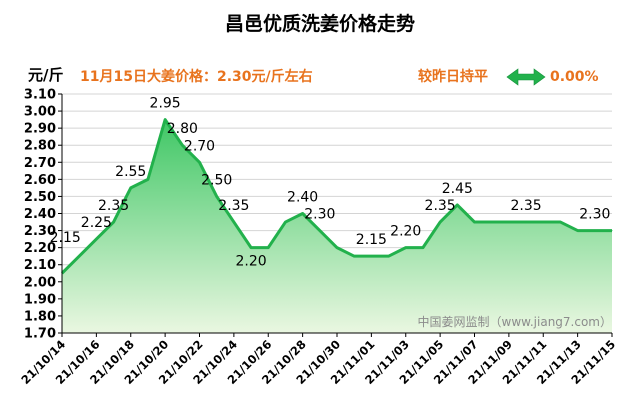 This screenshot has width=640, height=414. What do you see at coordinates (40, 163) in the screenshot?
I see `y-tick-label: 2.70` at bounding box center [40, 163].